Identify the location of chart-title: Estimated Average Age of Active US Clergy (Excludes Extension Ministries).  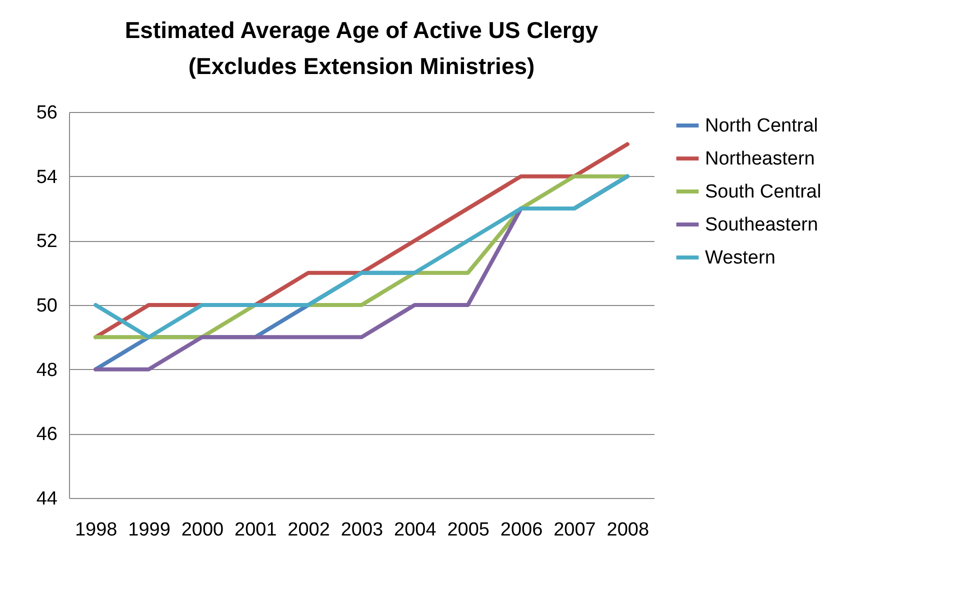
(361, 48).